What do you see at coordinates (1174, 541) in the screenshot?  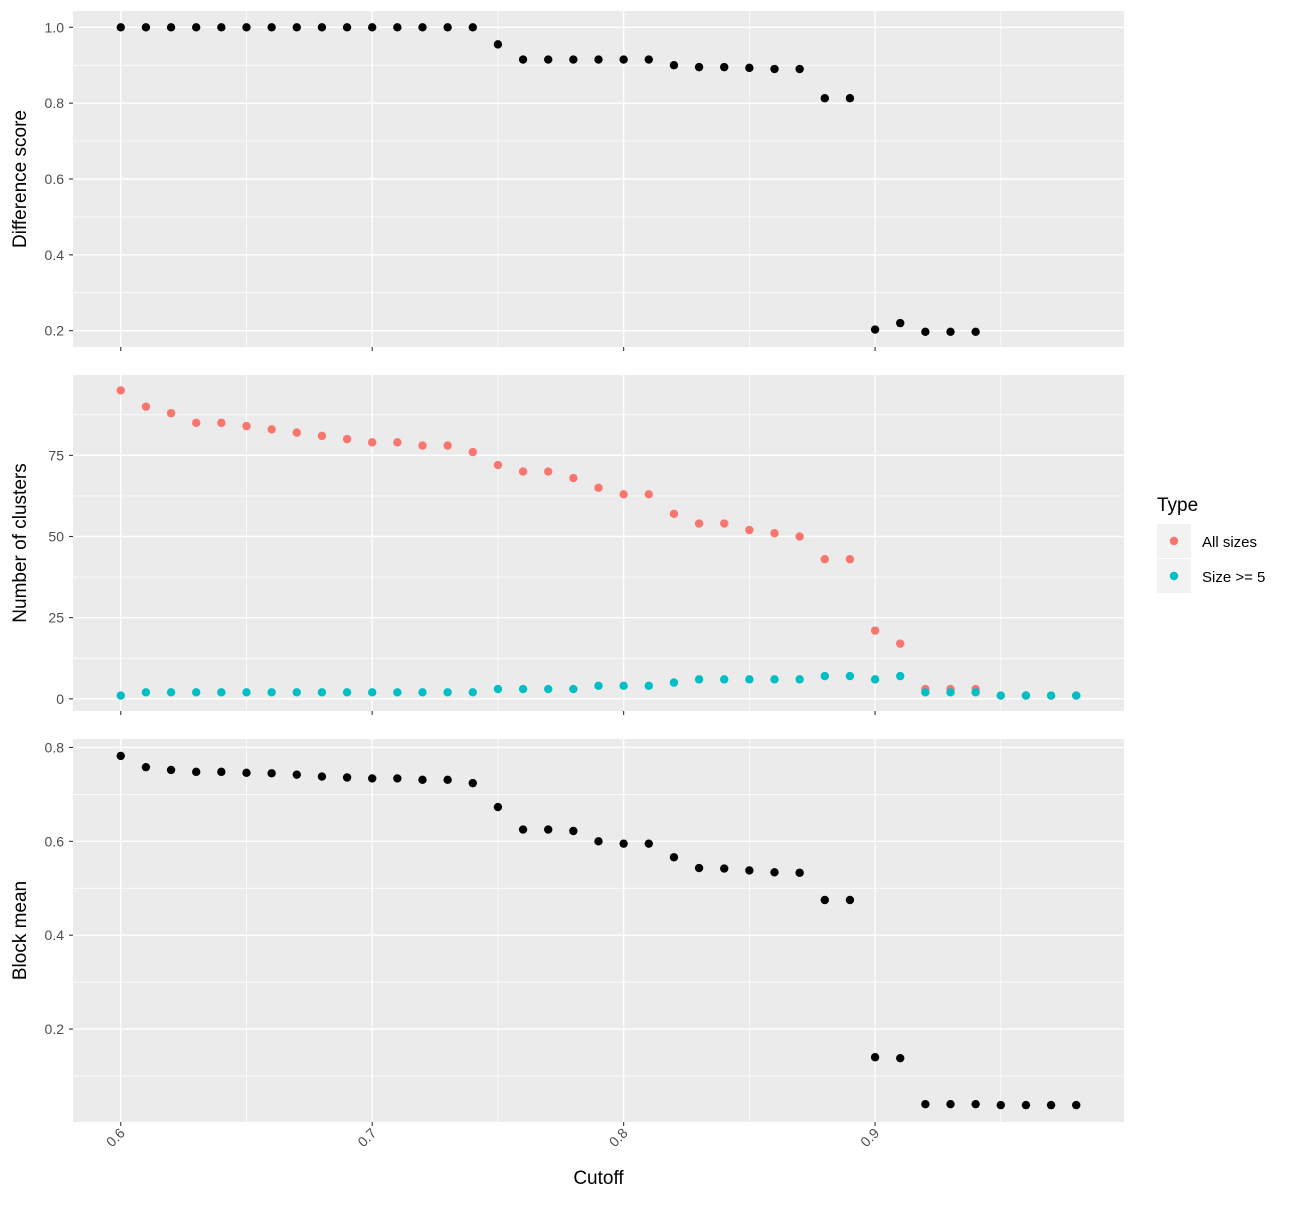 I see `legend-key` at bounding box center [1174, 541].